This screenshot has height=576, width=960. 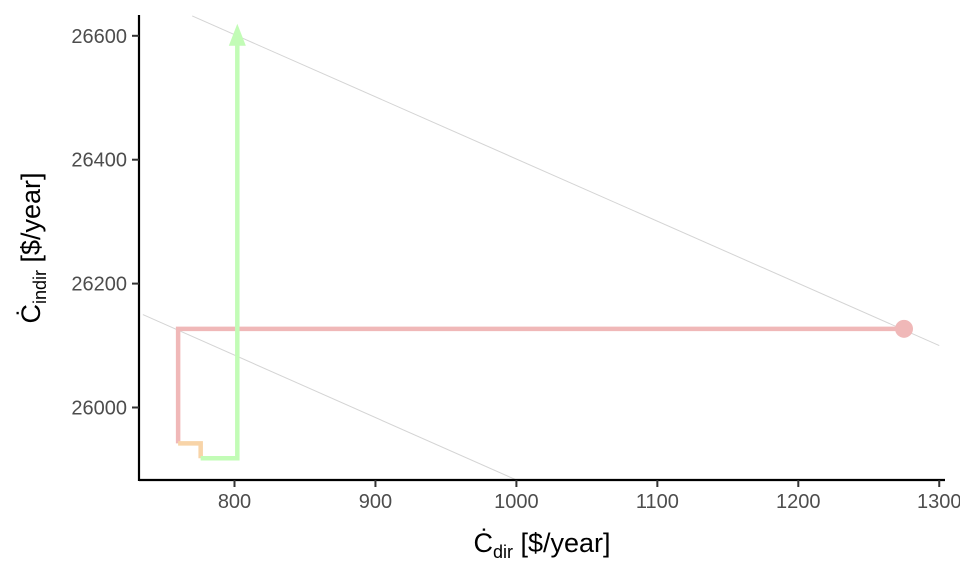 I want to click on x-axis-title: Ċdir [$/year], so click(x=541, y=544).